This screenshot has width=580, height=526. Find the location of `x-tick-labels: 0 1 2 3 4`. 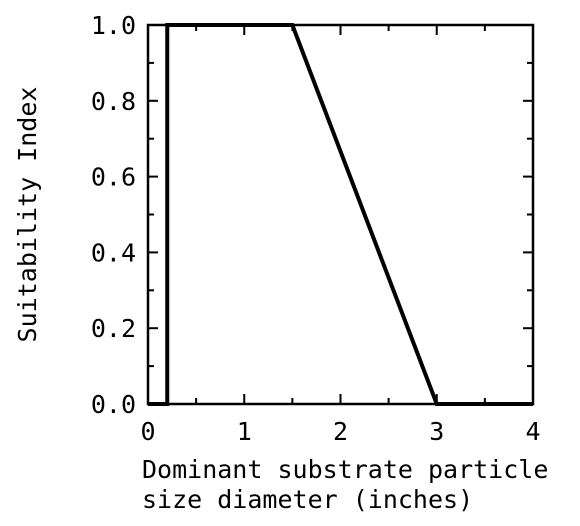

x-tick-labels: 0 1 2 3 4 is located at coordinates (340, 431).